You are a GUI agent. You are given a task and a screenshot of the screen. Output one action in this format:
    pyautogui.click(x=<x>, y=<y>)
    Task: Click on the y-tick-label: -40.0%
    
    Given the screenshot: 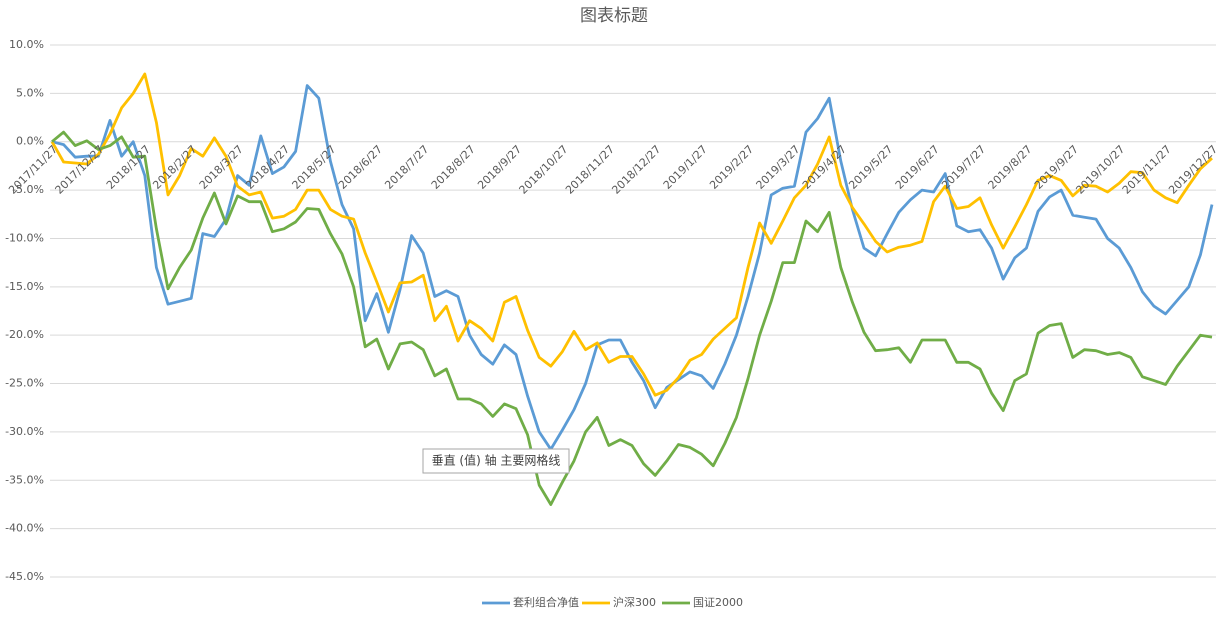 What is the action you would take?
    pyautogui.click(x=24, y=528)
    